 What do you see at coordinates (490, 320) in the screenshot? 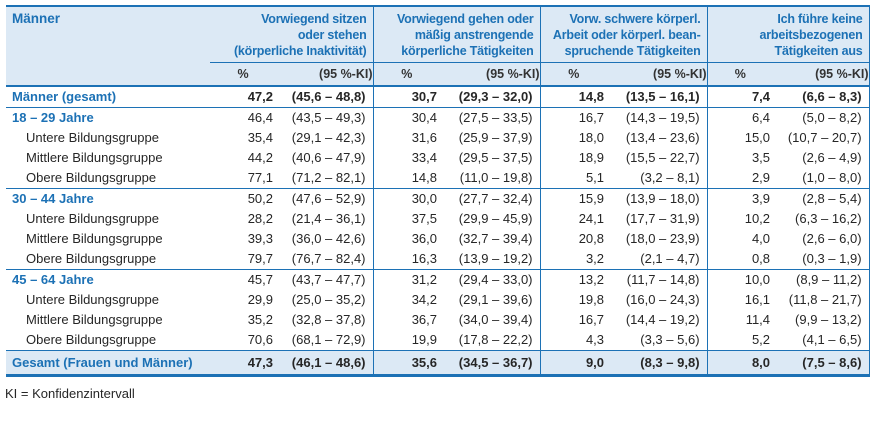
I see `ci-cell: (34,0 – 39,4)` at bounding box center [490, 320].